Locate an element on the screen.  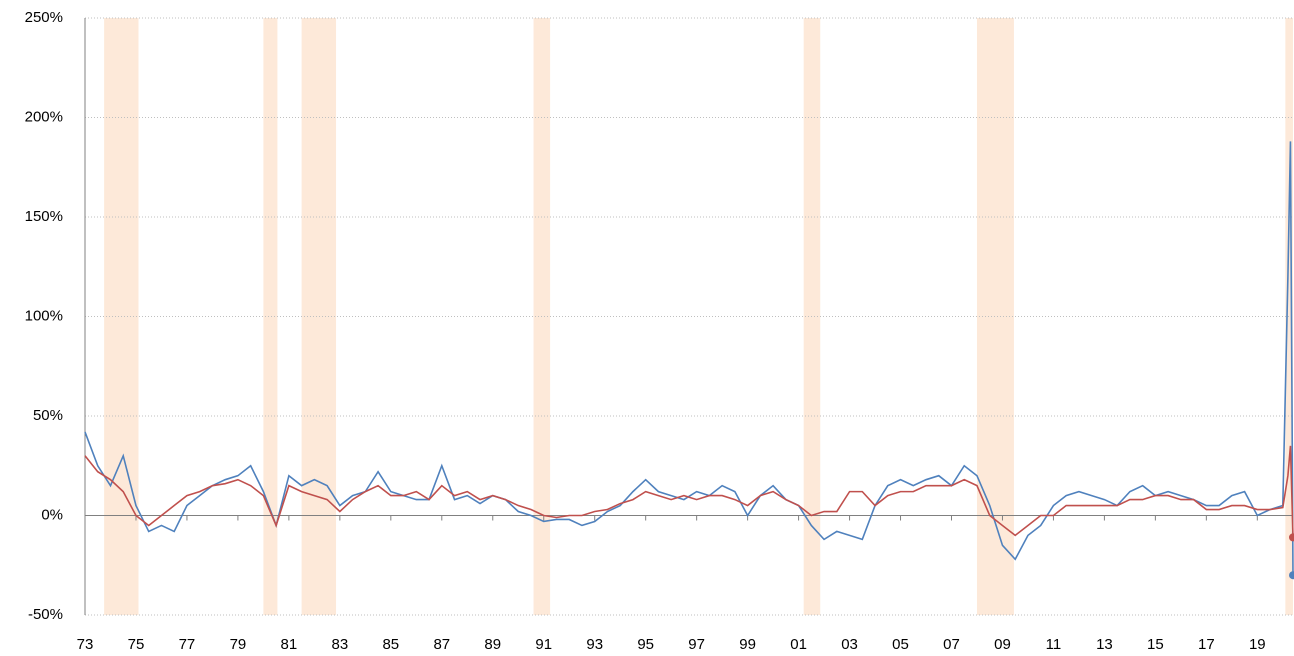
x-tick-label: 13 is located at coordinates (1104, 644).